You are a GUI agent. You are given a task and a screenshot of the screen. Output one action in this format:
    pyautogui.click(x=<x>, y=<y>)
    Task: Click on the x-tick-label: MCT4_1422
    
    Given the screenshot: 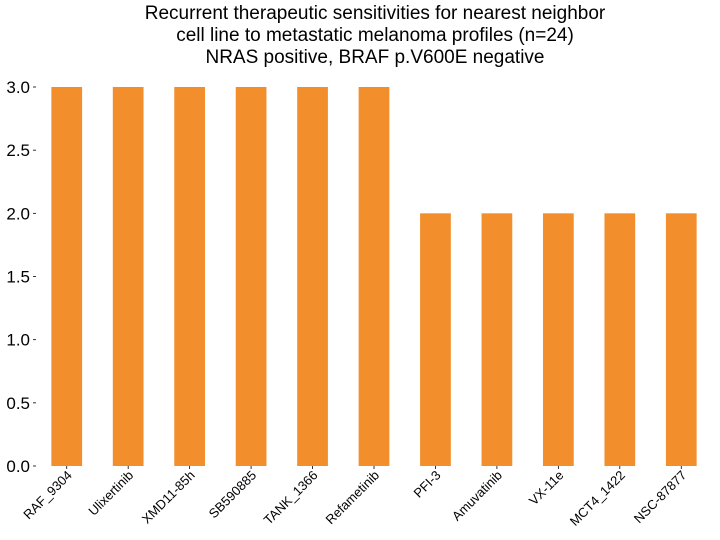 What is the action you would take?
    pyautogui.click(x=597, y=498)
    